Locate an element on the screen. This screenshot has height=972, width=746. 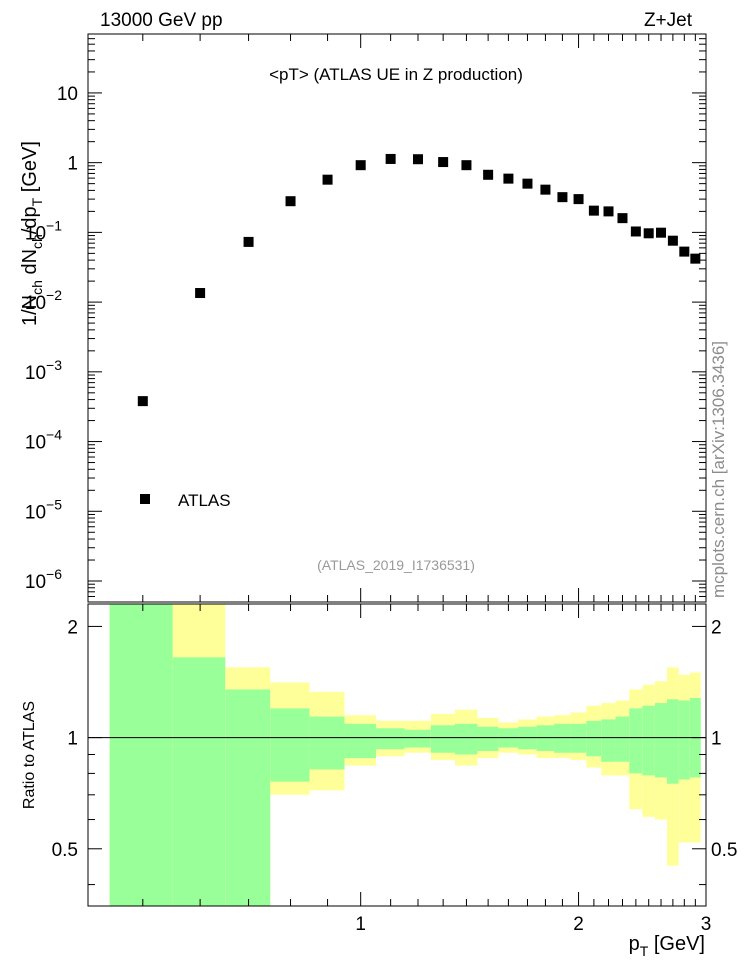
x-axis-title: pT [GeV] is located at coordinates (667, 946).